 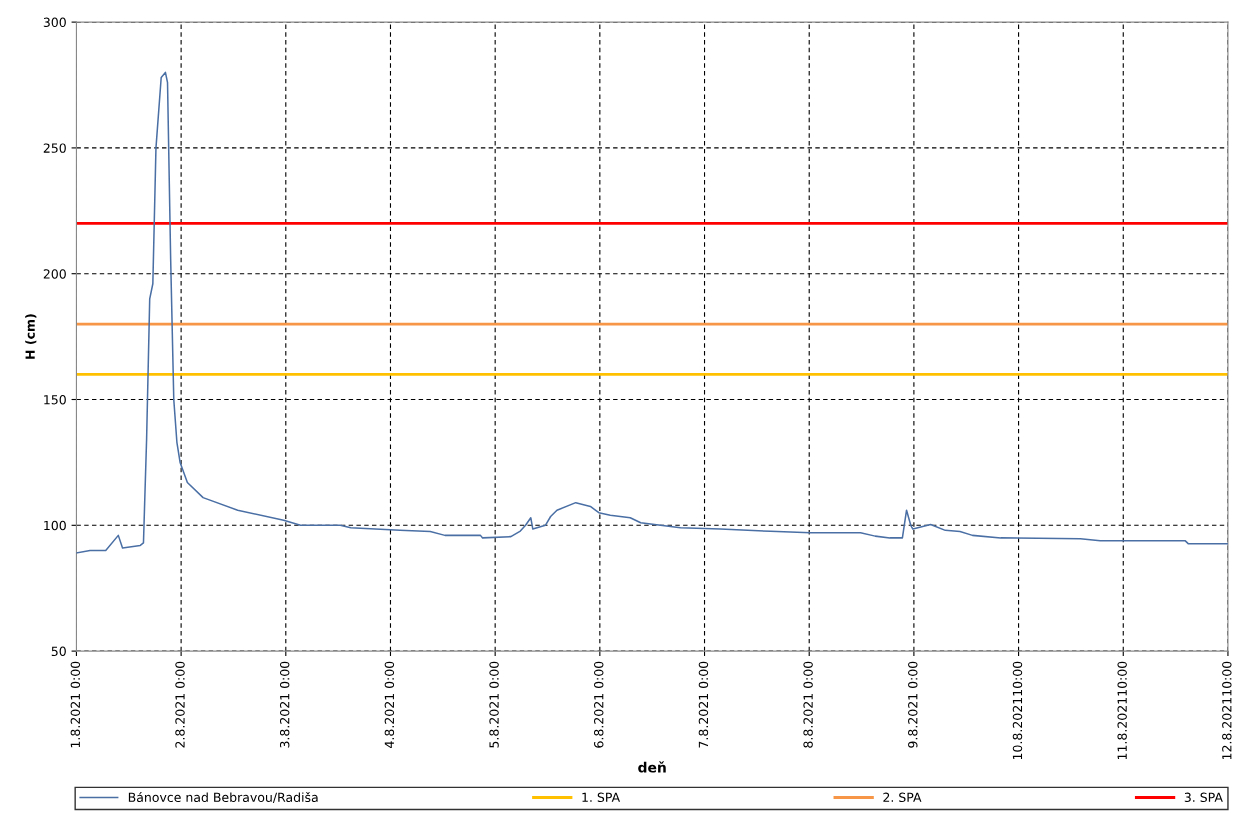 What do you see at coordinates (599, 704) in the screenshot?
I see `x-tick-label: 6.8.2021 0:00` at bounding box center [599, 704].